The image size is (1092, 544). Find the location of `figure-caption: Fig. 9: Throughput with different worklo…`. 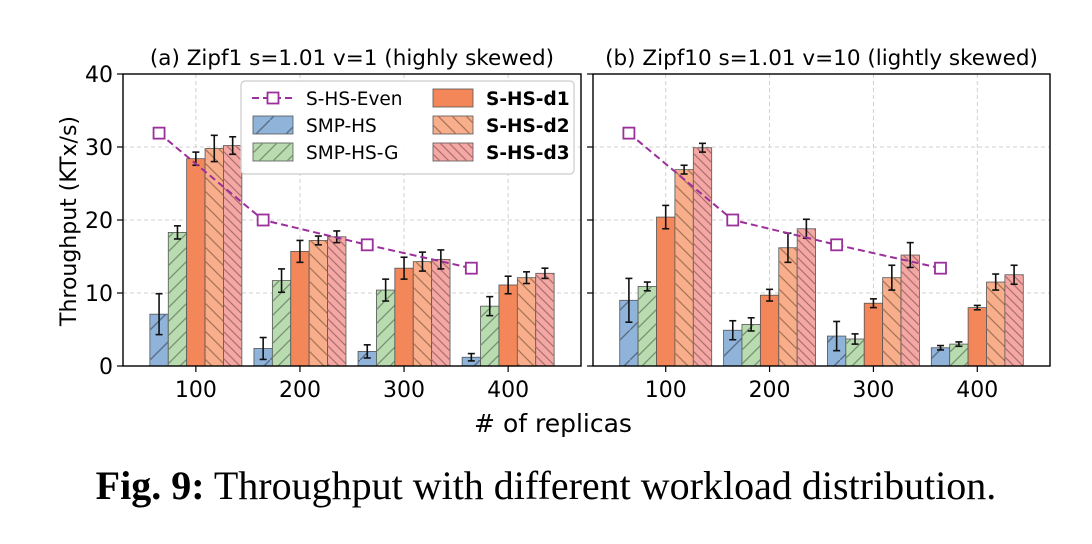

figure-caption: Fig. 9: Throughput with different worklo… is located at coordinates (546, 485).